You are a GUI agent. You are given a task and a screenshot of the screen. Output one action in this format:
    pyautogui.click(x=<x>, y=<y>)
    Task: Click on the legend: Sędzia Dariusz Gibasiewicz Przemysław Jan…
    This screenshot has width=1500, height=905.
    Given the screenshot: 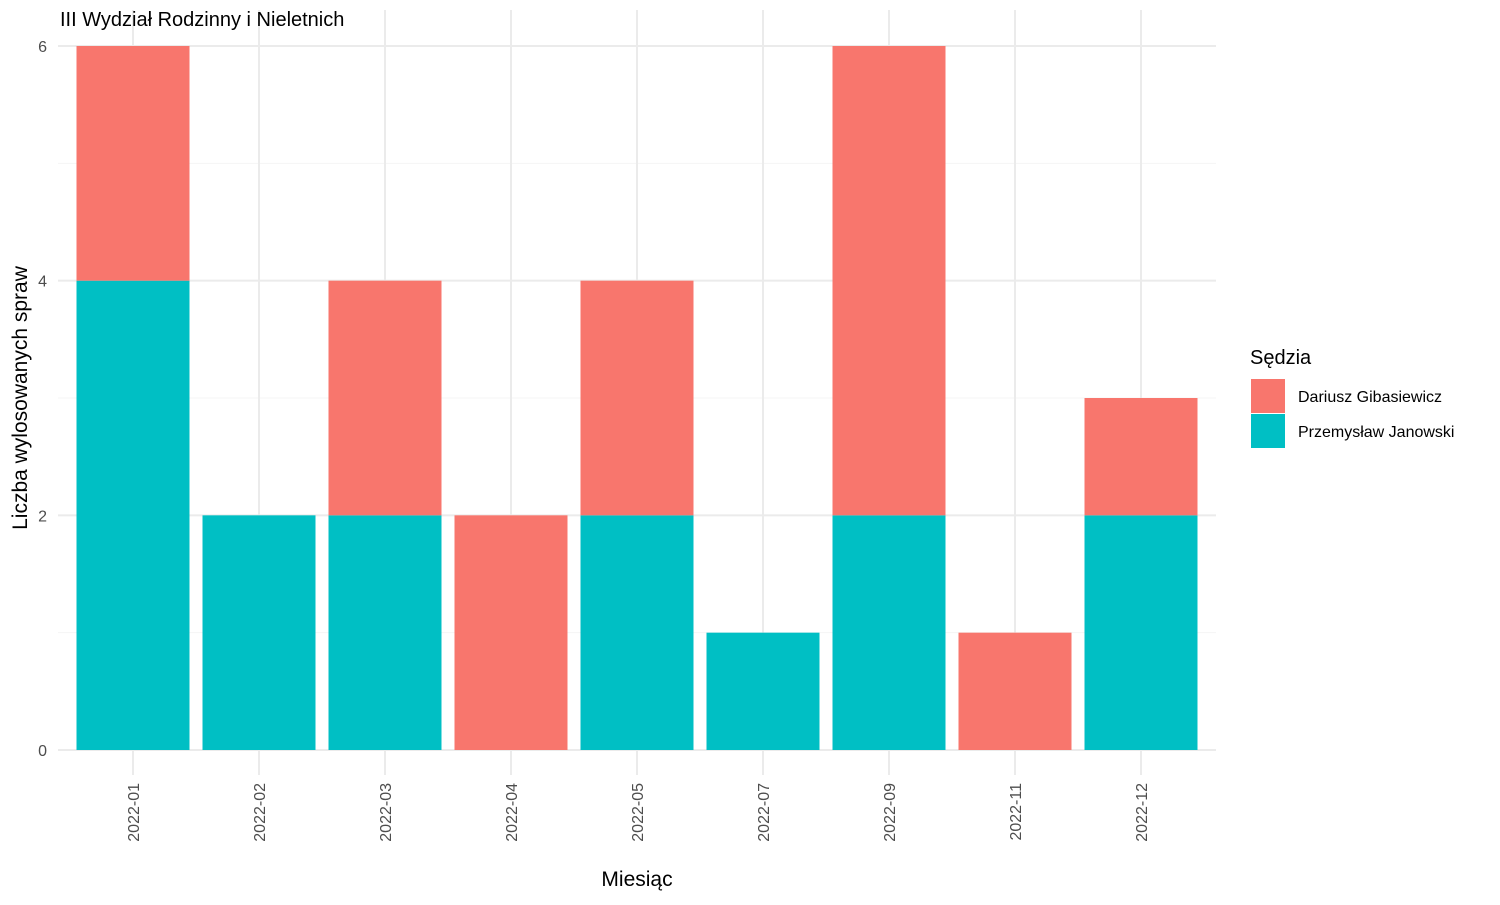 What is the action you would take?
    pyautogui.click(x=1352, y=397)
    